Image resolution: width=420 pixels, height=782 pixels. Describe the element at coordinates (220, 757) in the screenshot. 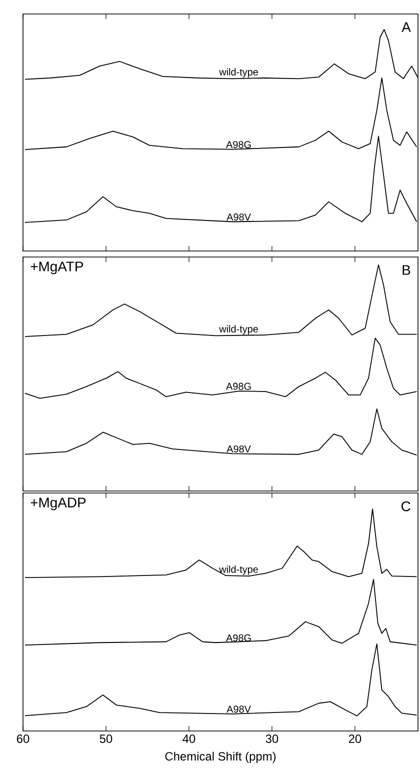

I see `x-axis-title: Chemical Shift (ppm)` at that location.